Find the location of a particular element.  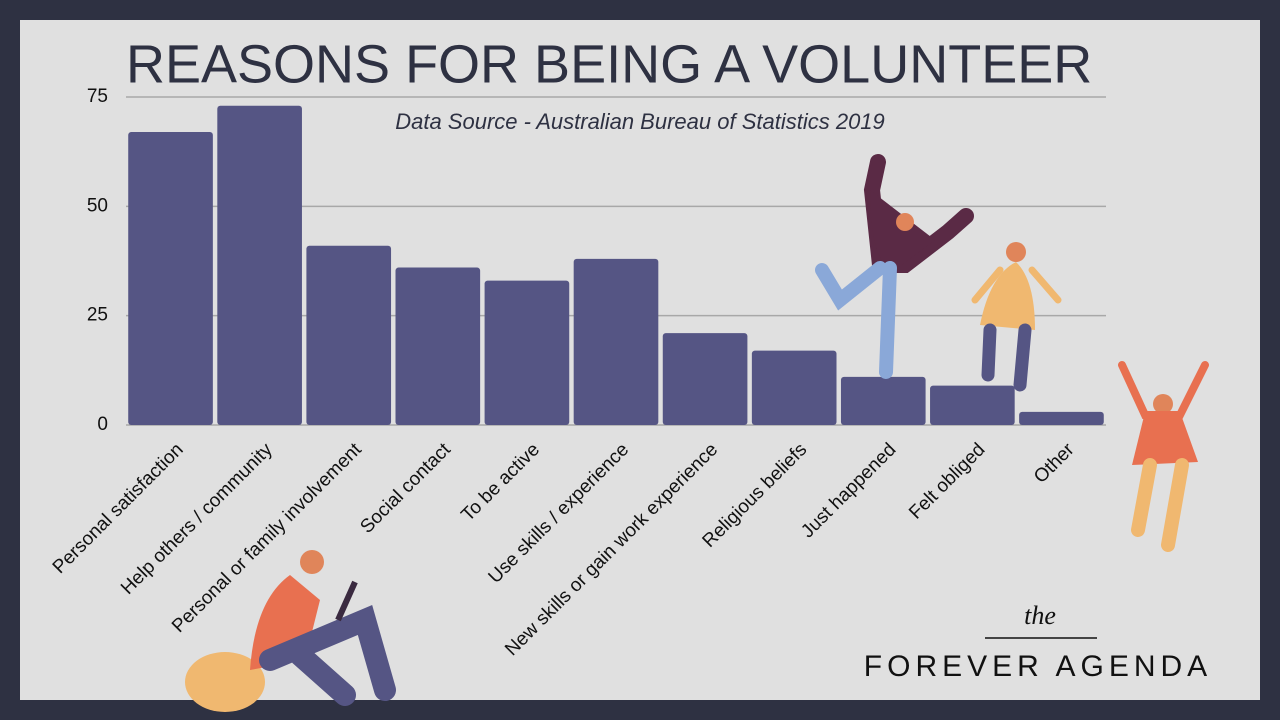

y-tick-label: 50 is located at coordinates (97, 205).